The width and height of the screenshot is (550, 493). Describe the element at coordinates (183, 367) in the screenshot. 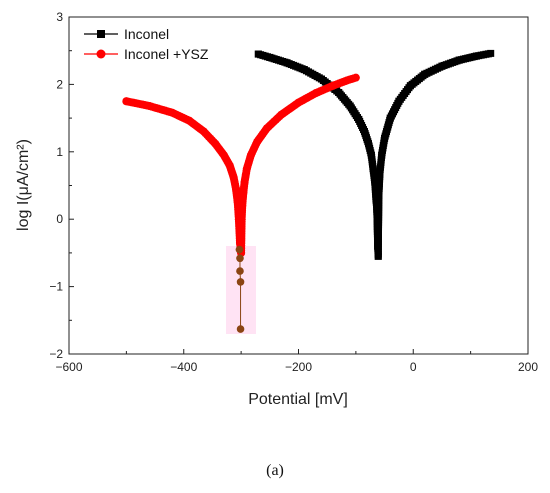

I see `x-tick-label: −400` at that location.